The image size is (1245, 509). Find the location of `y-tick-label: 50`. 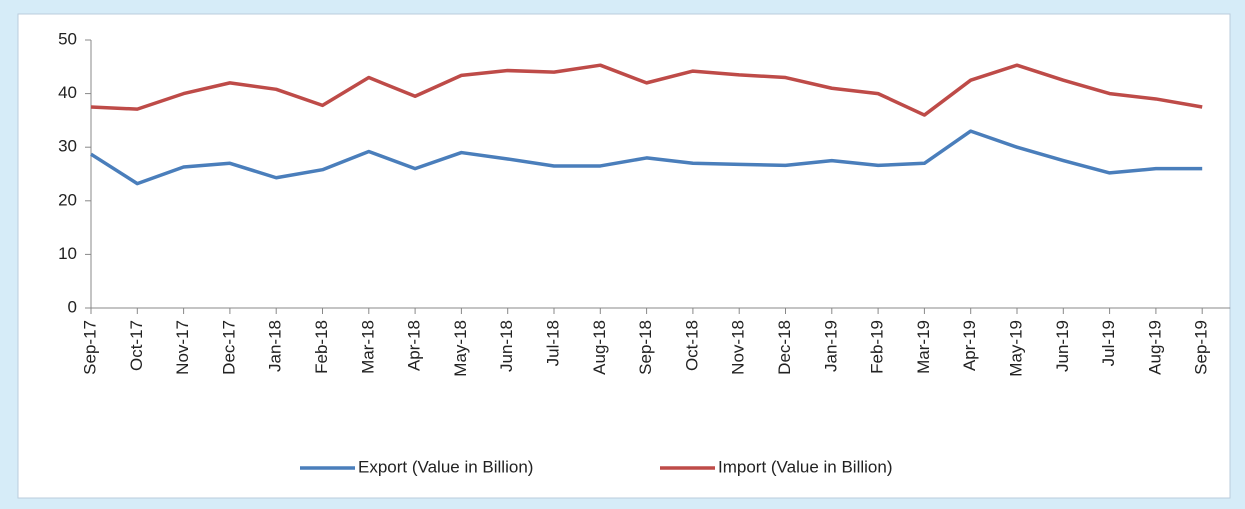

y-tick-label: 50 is located at coordinates (67, 38).